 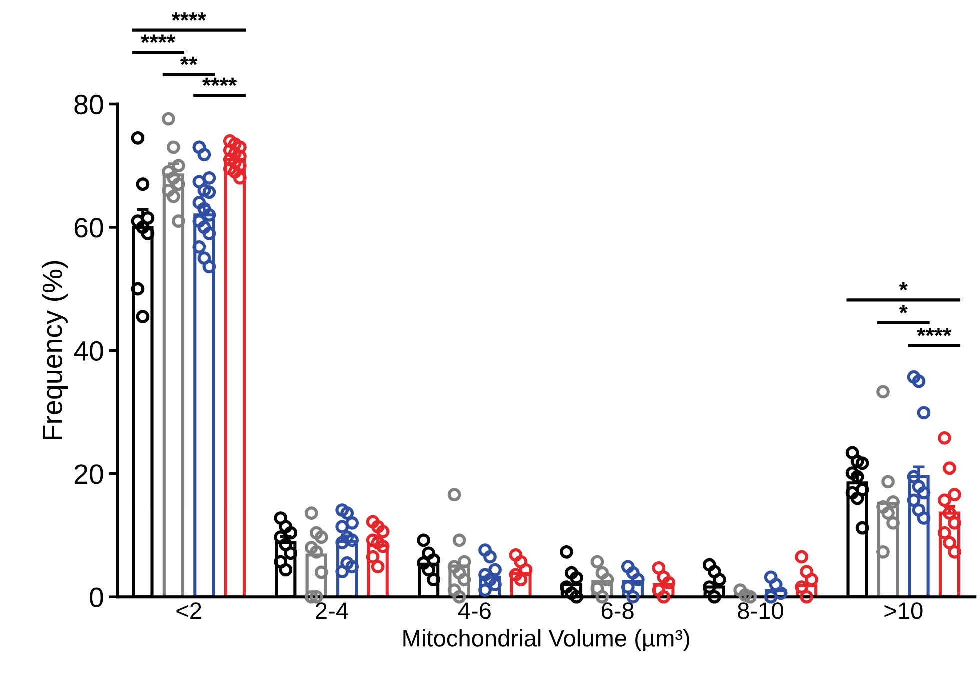 What do you see at coordinates (934, 332) in the screenshot?
I see `annotation: ****` at bounding box center [934, 332].